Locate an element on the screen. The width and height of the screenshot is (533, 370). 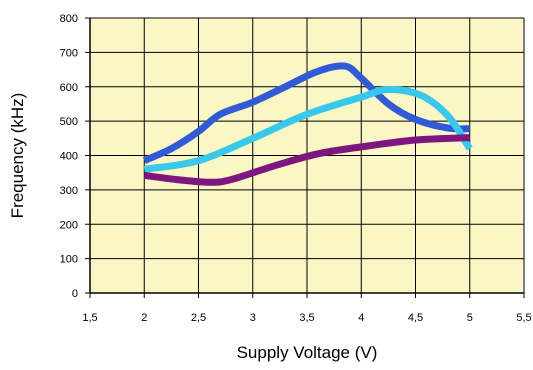
y-tick-label: 800 is located at coordinates (69, 19).